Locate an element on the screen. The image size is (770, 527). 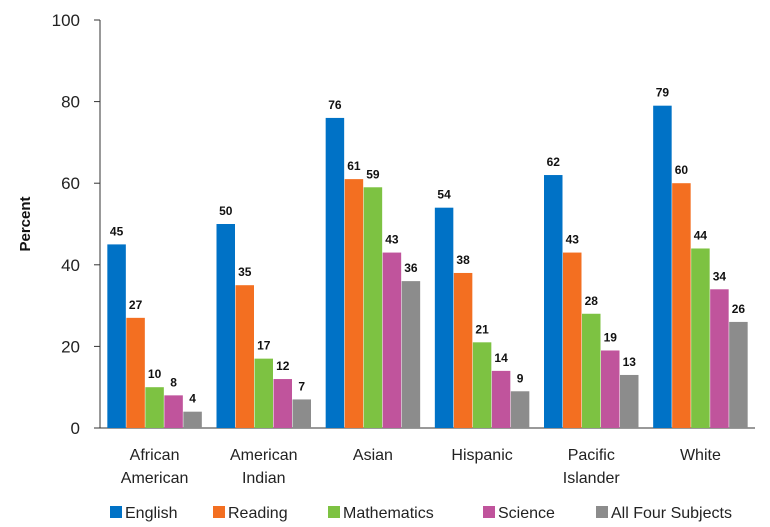
legend-label: Mathematics is located at coordinates (388, 513).